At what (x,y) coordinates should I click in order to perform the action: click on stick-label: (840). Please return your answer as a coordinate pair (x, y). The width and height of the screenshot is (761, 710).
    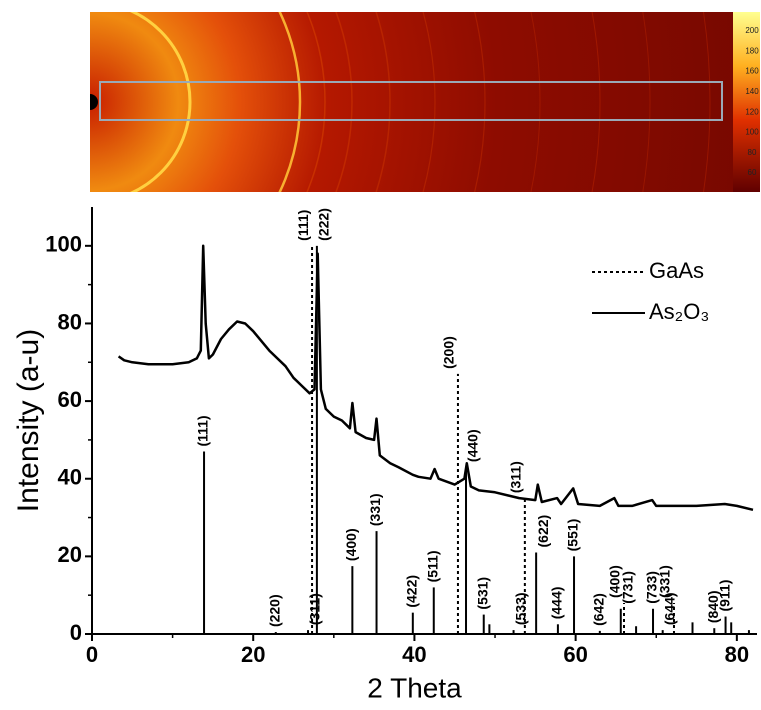
    Looking at the image, I should click on (713, 606).